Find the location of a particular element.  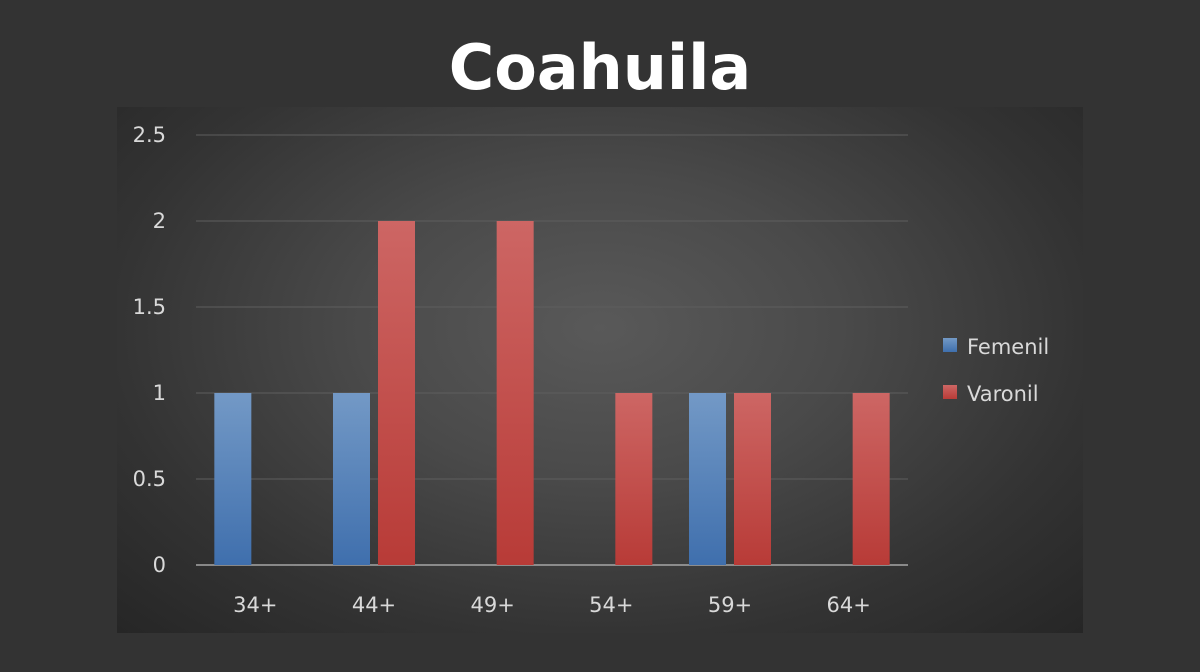

x-tick-label: 59+ is located at coordinates (730, 605).